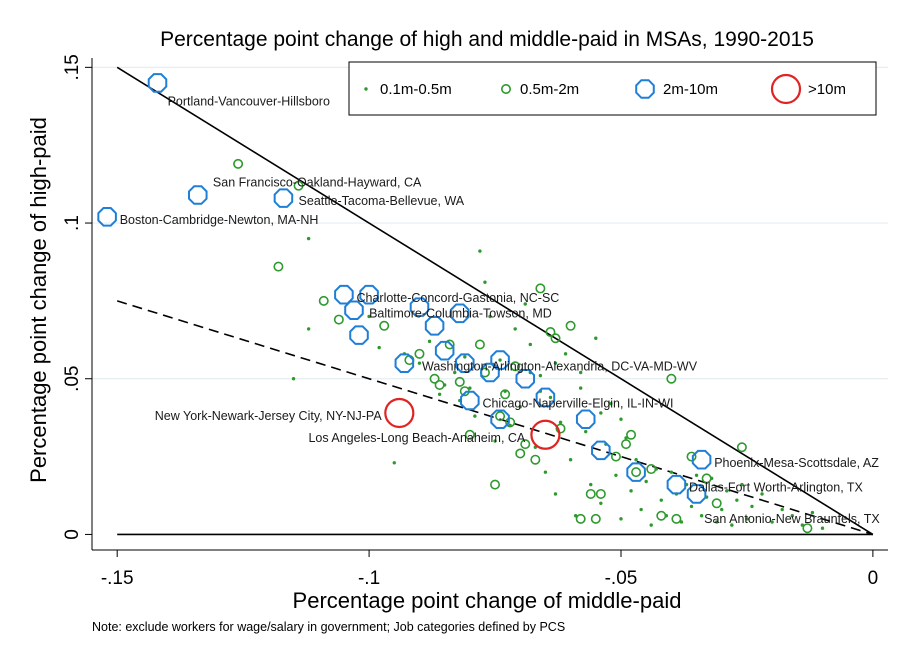 This screenshot has width=908, height=661. Describe the element at coordinates (796, 463) in the screenshot. I see `msa-label-10: Phoenix-Mesa-Scottsdale, AZ` at that location.